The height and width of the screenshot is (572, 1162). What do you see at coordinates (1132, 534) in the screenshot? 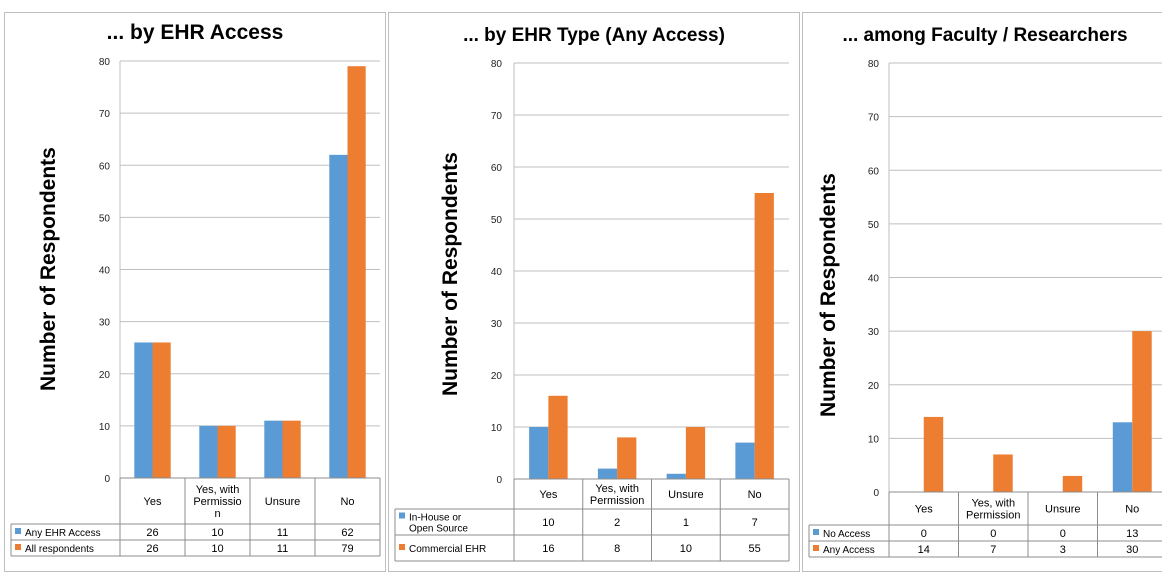
I see `table-value: 13` at bounding box center [1132, 534].